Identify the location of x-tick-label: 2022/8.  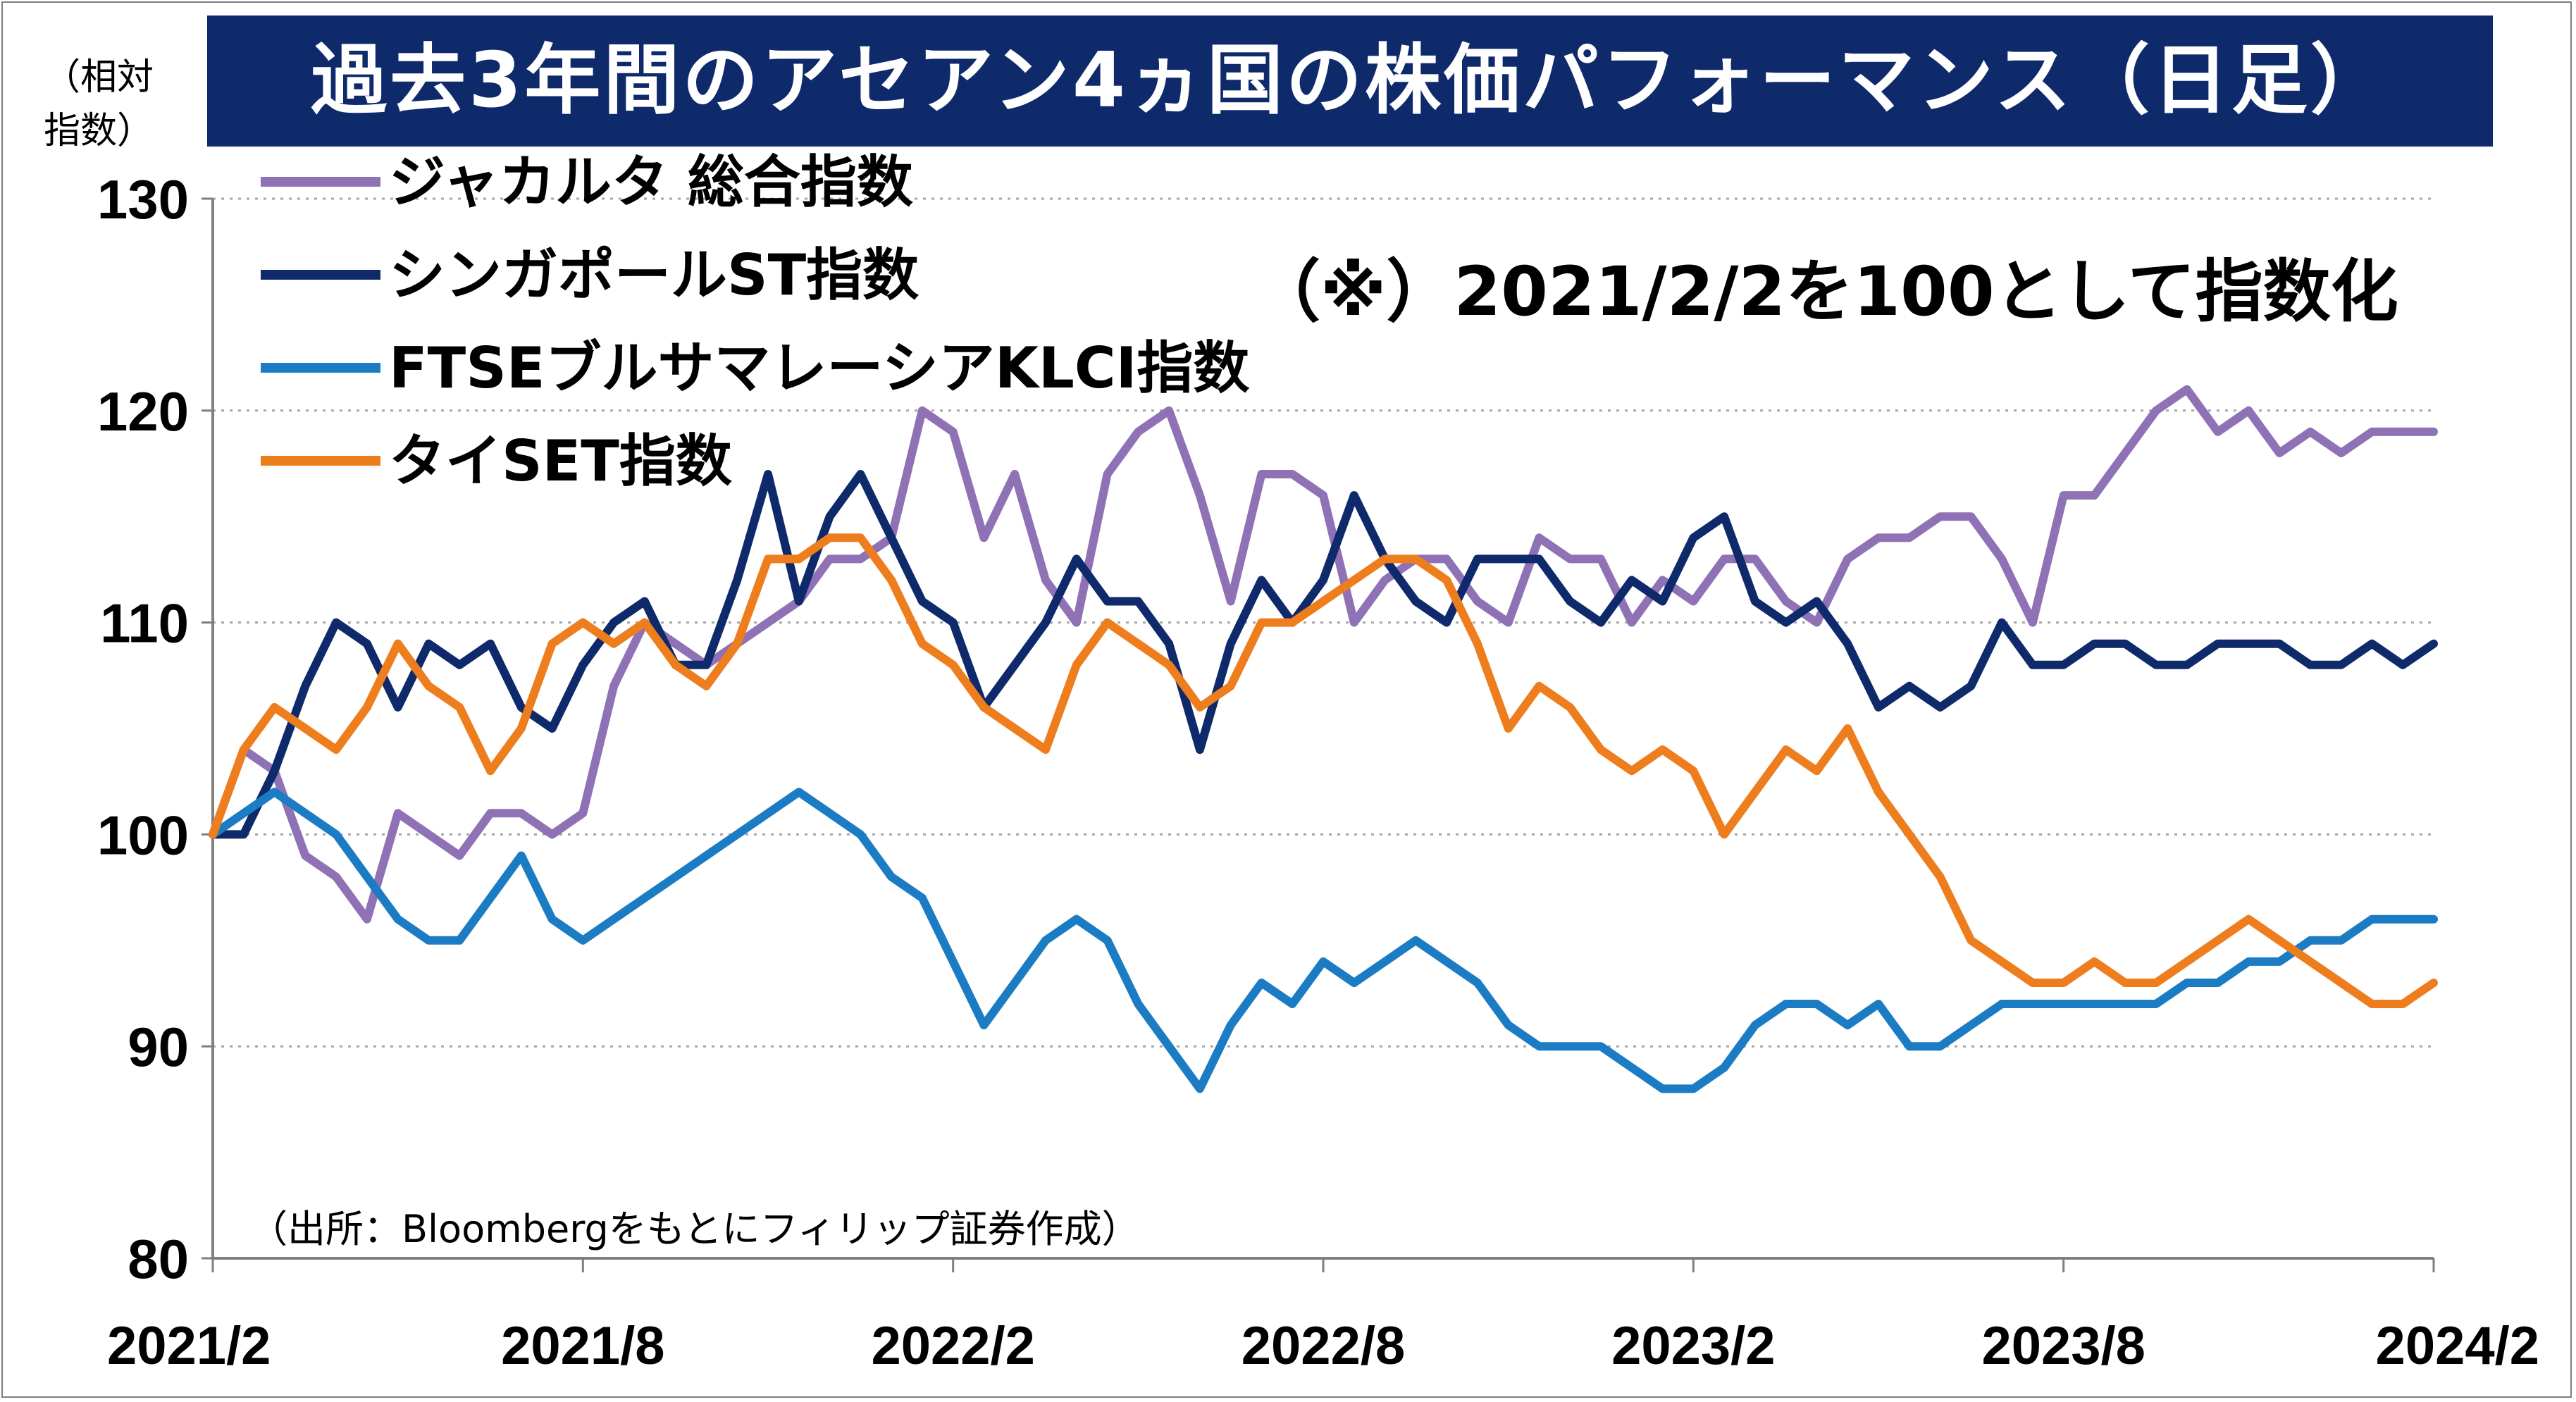
(1323, 1346).